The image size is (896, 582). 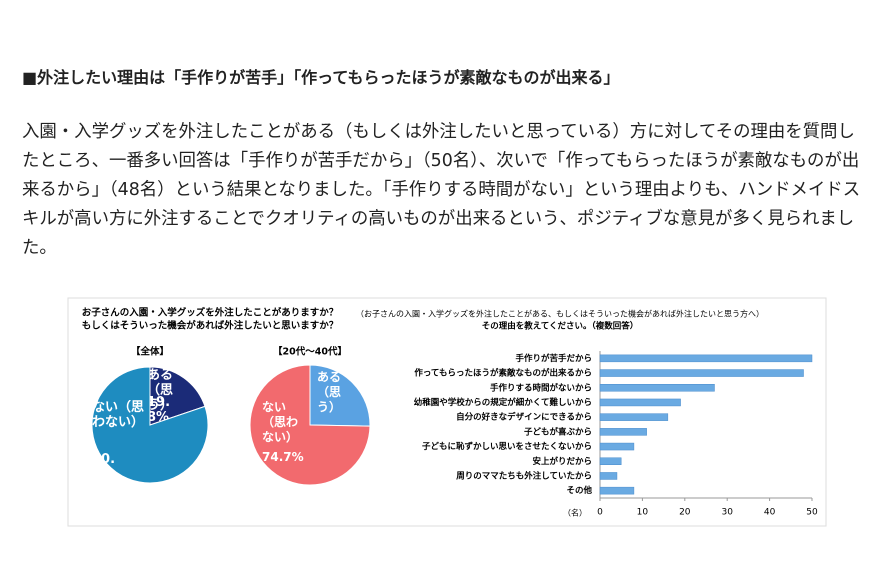 What do you see at coordinates (727, 513) in the screenshot?
I see `x-tick-label: 30` at bounding box center [727, 513].